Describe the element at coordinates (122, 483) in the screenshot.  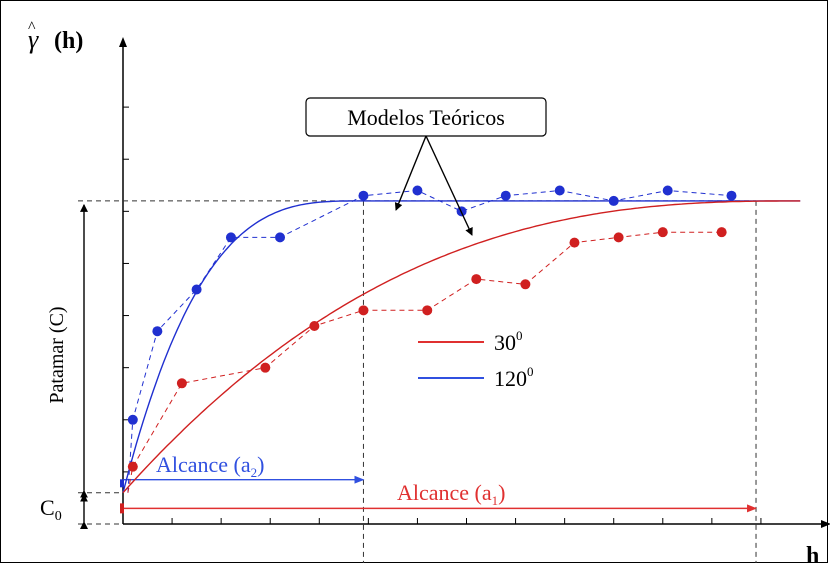
I see `range-blue-start-mark` at that location.